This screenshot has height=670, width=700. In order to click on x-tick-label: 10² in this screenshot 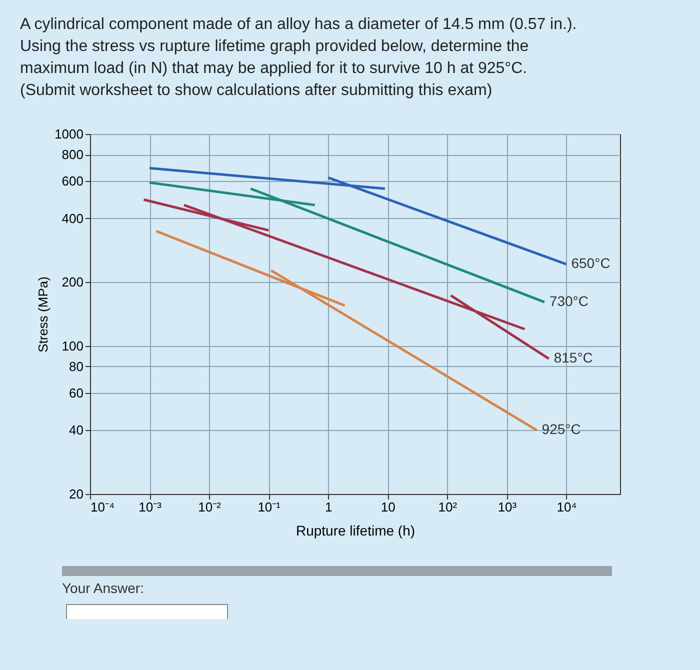, I will do `click(448, 507)`.